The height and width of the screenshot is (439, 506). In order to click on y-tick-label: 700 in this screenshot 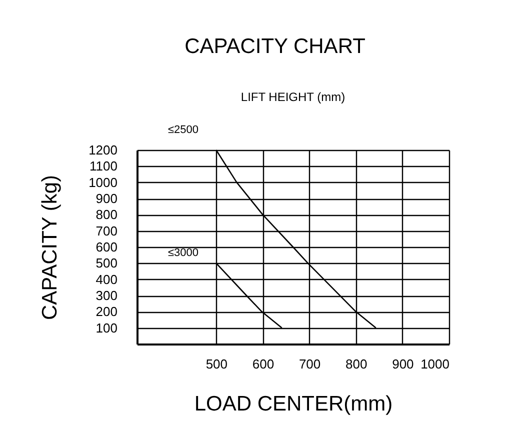, I will do `click(107, 230)`.